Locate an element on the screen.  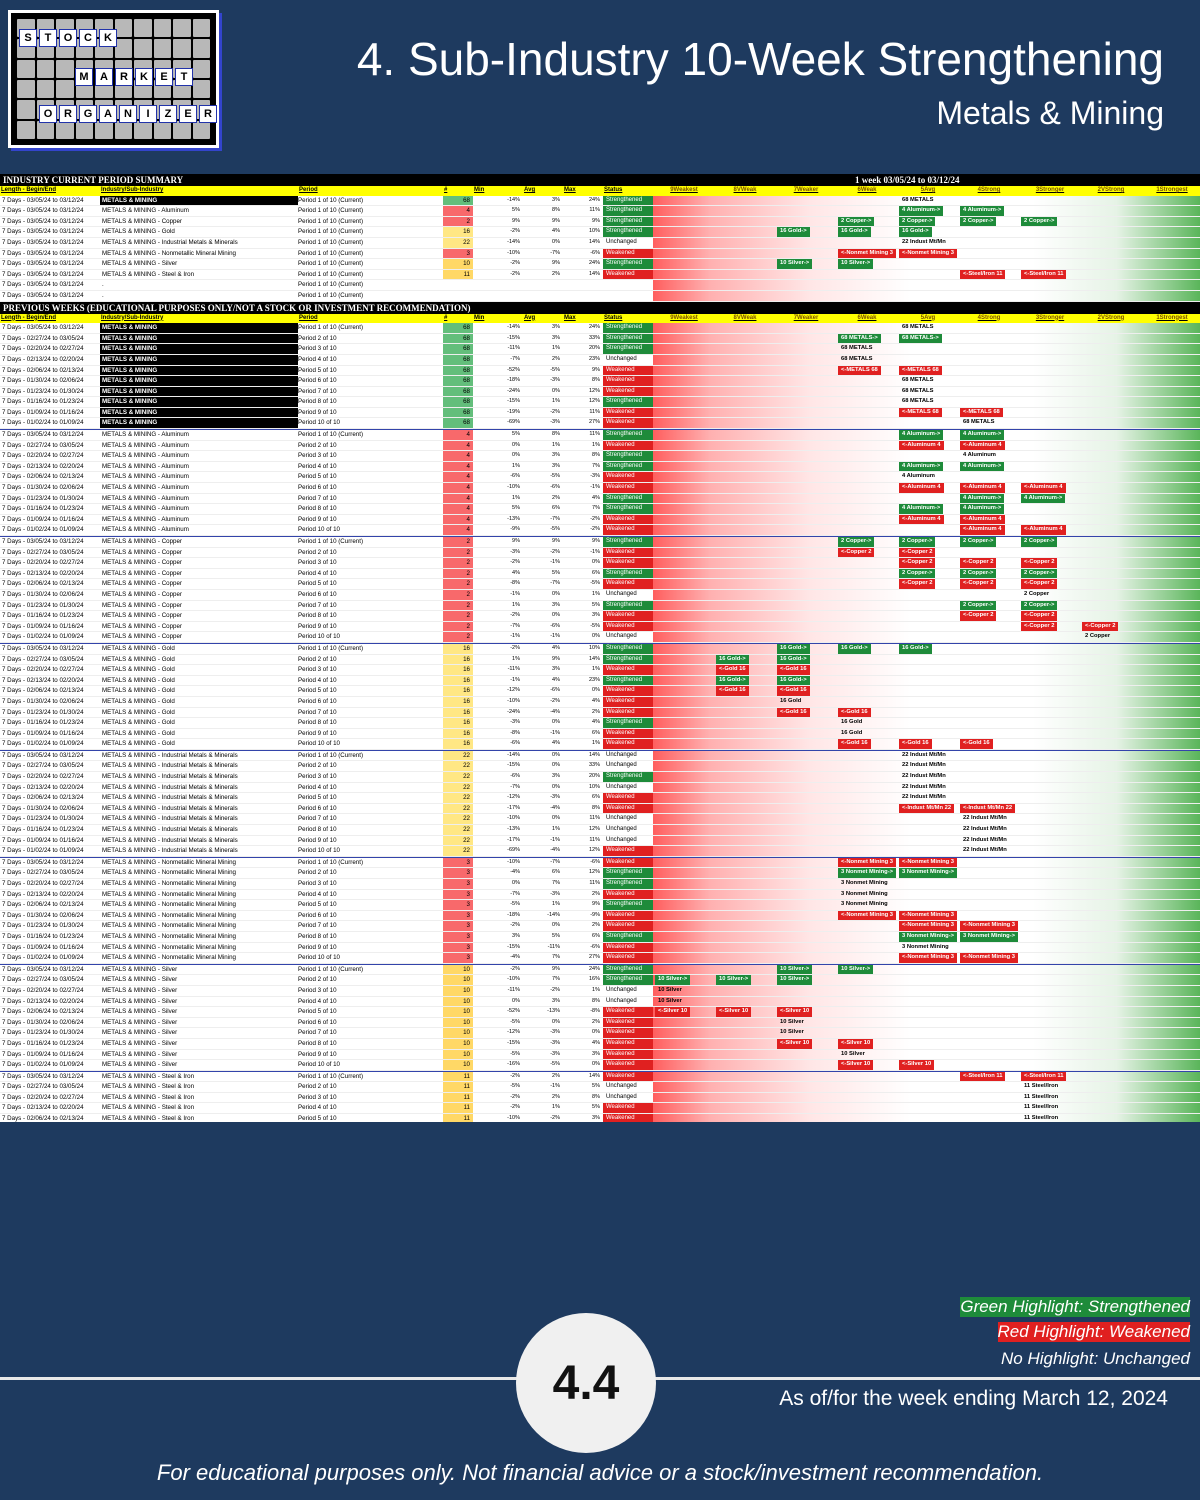
cell-period: Period 8 of 10 is located at coordinates (317, 402).